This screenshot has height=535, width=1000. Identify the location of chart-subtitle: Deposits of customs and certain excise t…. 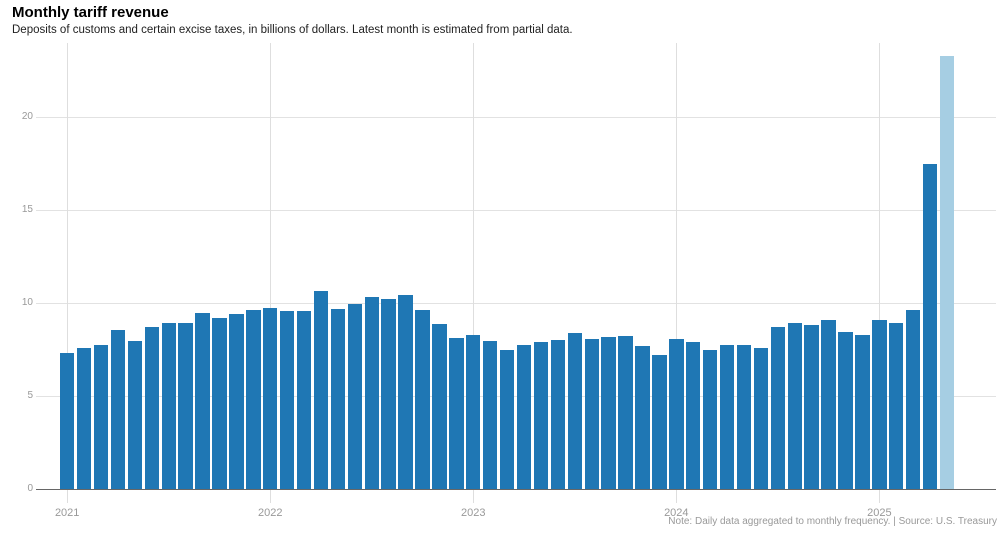
(292, 30).